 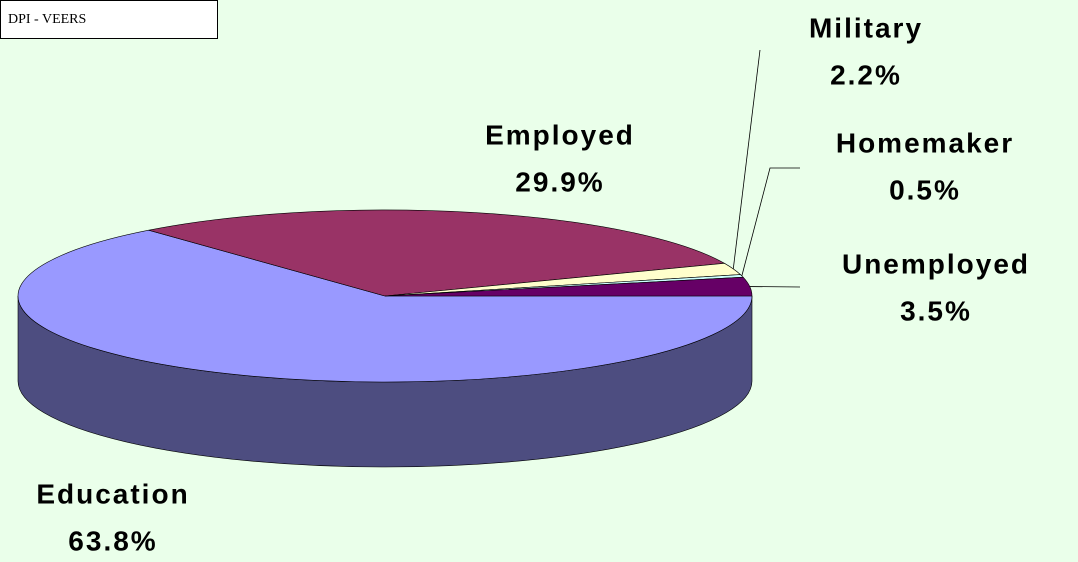 What do you see at coordinates (936, 263) in the screenshot?
I see `slice-label: Unemployed` at bounding box center [936, 263].